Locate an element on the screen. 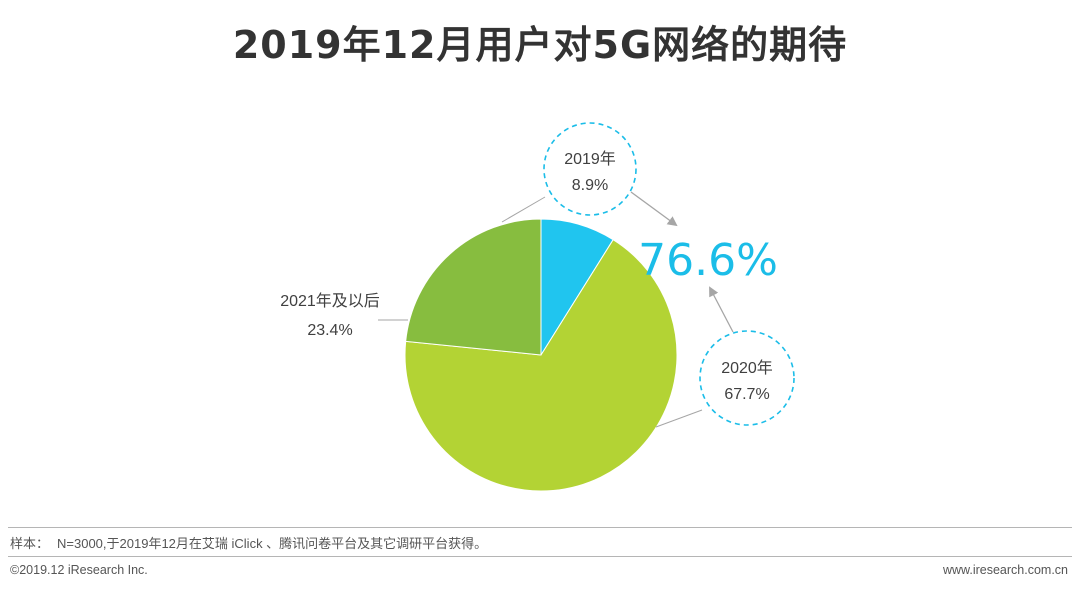  slice-label-2020-value: 67.7% is located at coordinates (746, 394).